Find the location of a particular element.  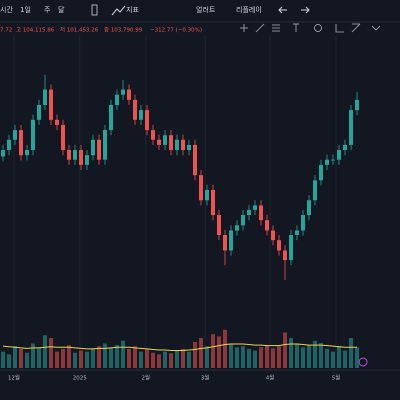

legend-high: 고 104,115.86 is located at coordinates (35, 30).